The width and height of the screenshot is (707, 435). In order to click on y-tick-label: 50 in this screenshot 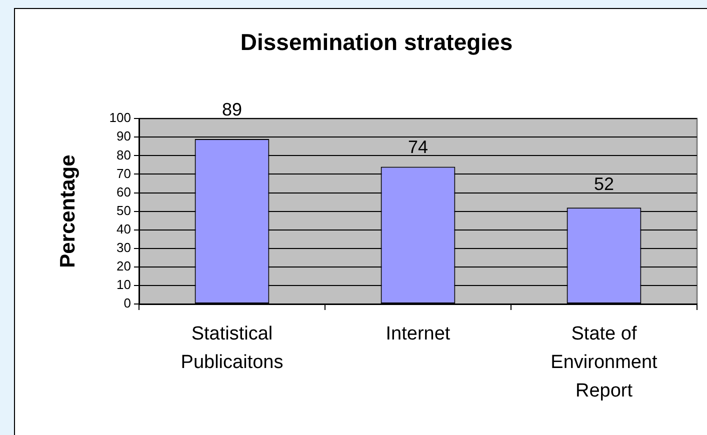, I will do `click(123, 210)`.